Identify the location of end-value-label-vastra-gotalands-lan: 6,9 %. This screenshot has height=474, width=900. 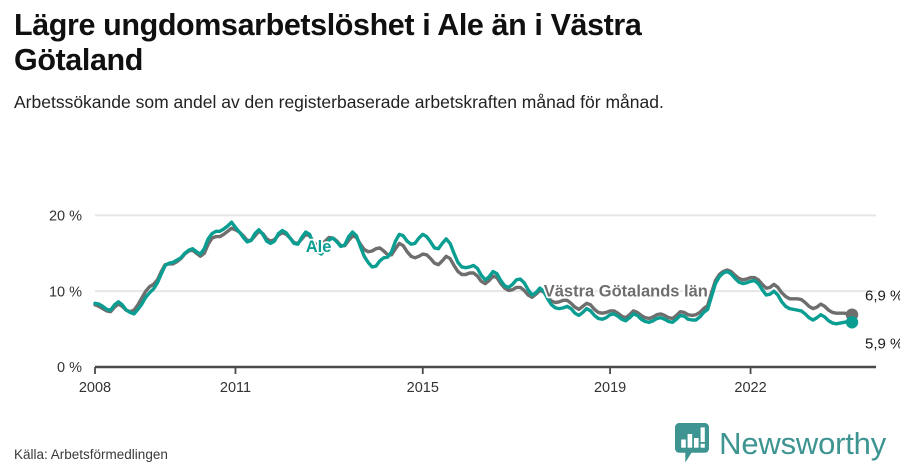
(882, 296).